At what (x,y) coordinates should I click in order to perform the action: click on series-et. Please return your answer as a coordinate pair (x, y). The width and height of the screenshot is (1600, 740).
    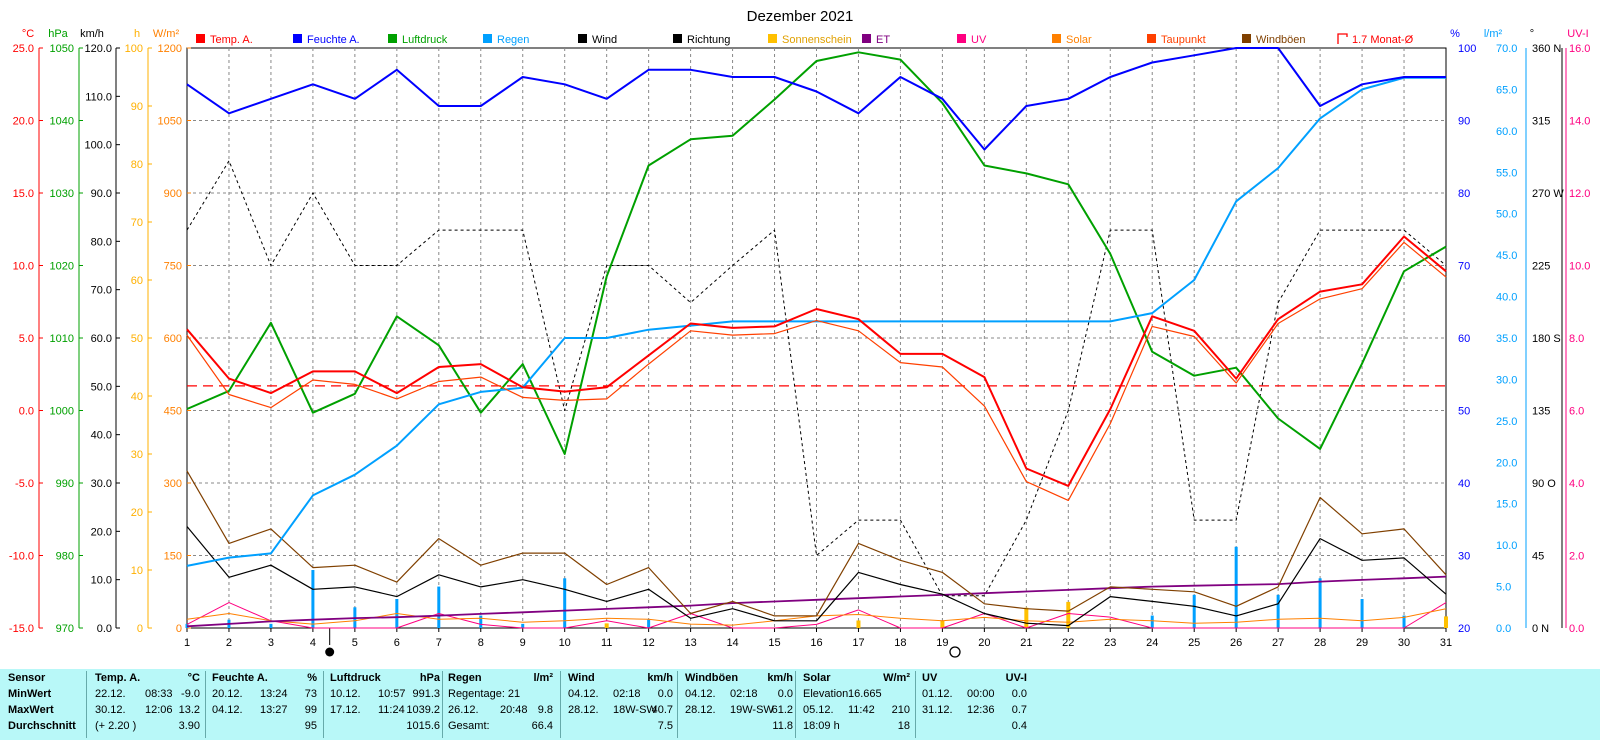
    Looking at the image, I should click on (816, 601).